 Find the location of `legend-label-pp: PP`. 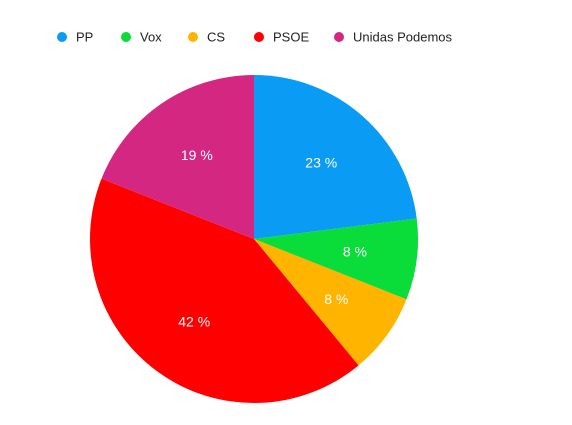

legend-label-pp: PP is located at coordinates (84, 37).